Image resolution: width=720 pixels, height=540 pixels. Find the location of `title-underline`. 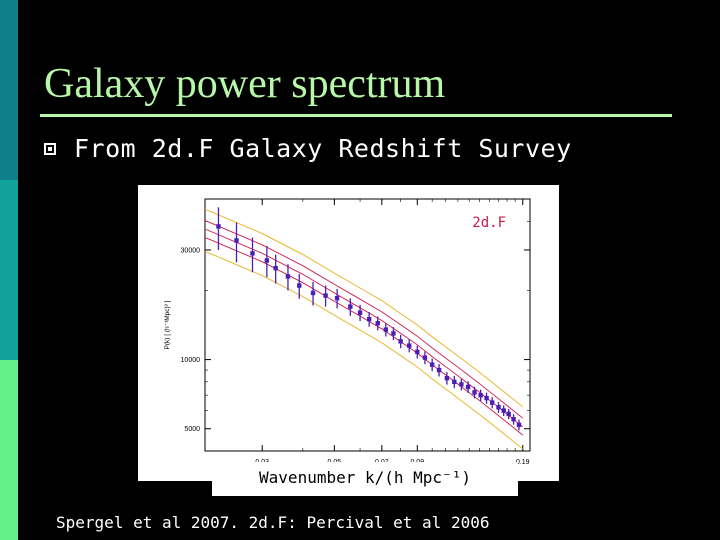

title-underline is located at coordinates (356, 115).